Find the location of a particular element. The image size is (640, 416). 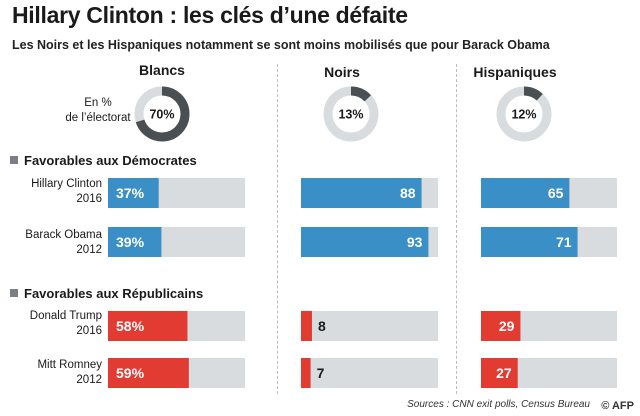

group-header-hispaniques: Hispaniques is located at coordinates (515, 72).